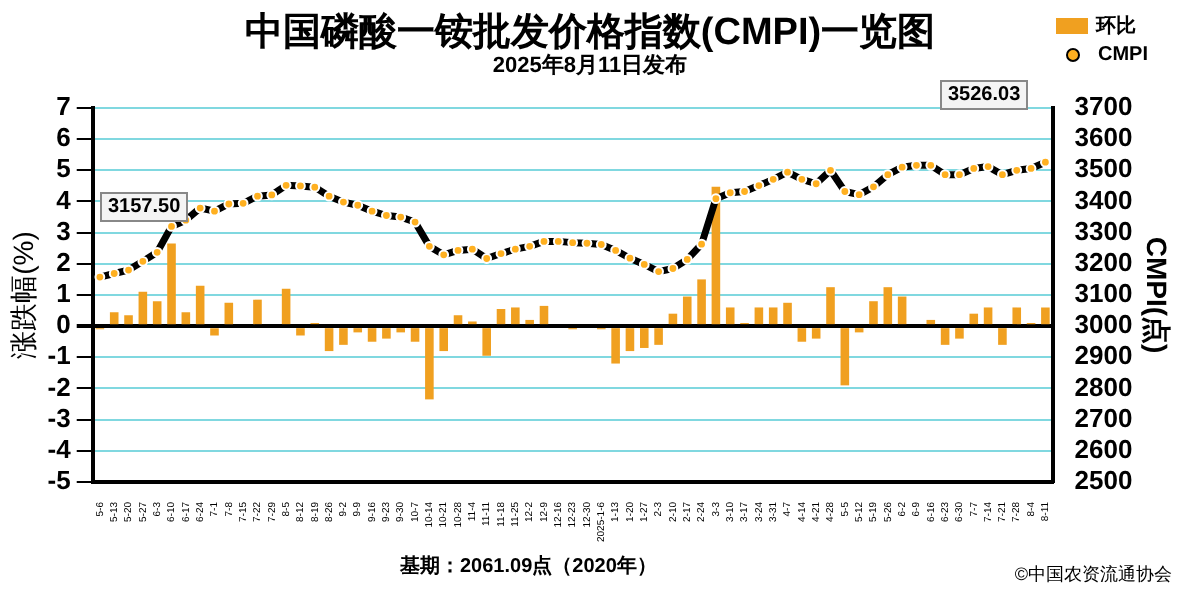  What do you see at coordinates (1103, 168) in the screenshot?
I see `y2-tick-label: 3500` at bounding box center [1103, 168].